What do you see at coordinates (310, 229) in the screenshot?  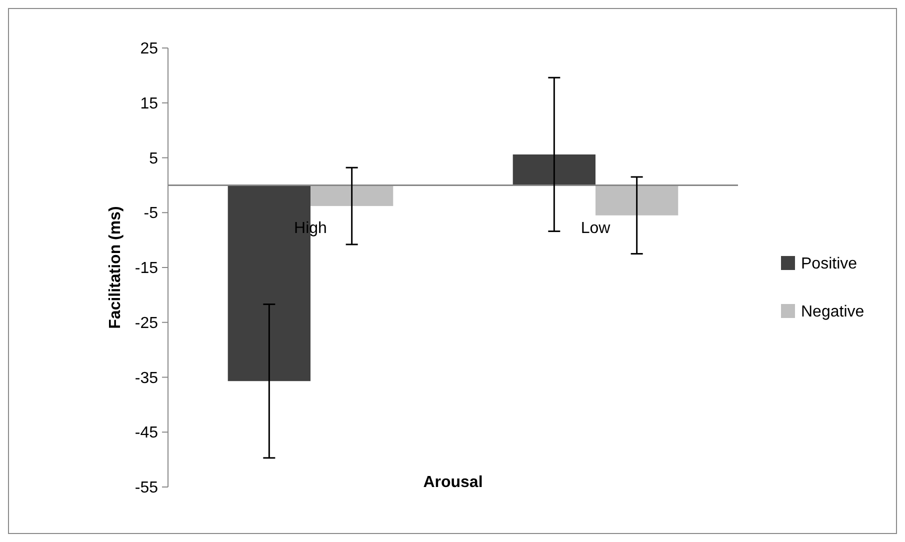 I see `x-tick-label: High` at bounding box center [310, 229].